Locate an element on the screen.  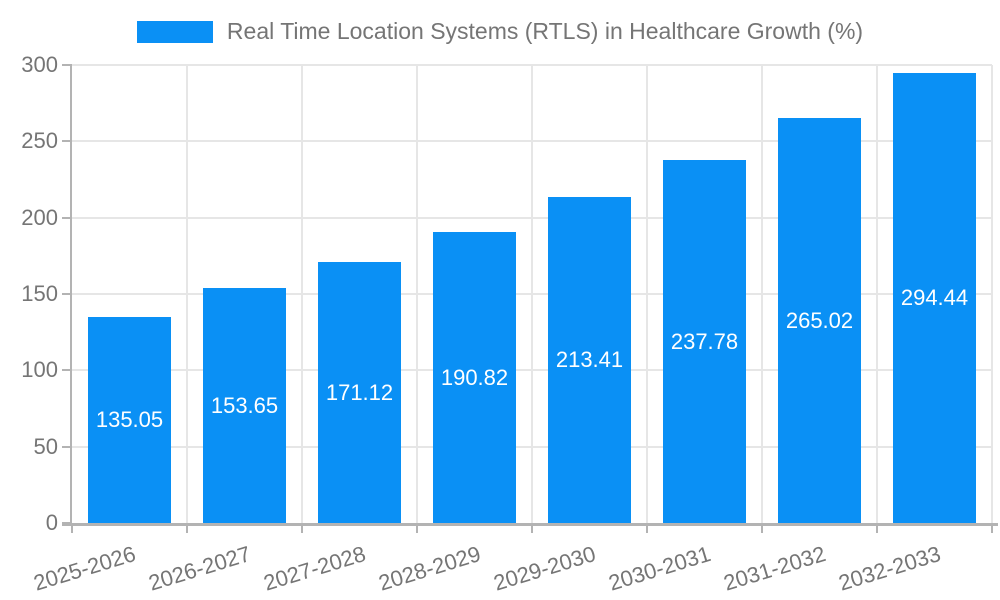
x-axis-label: 2029-2030 is located at coordinates (544, 568).